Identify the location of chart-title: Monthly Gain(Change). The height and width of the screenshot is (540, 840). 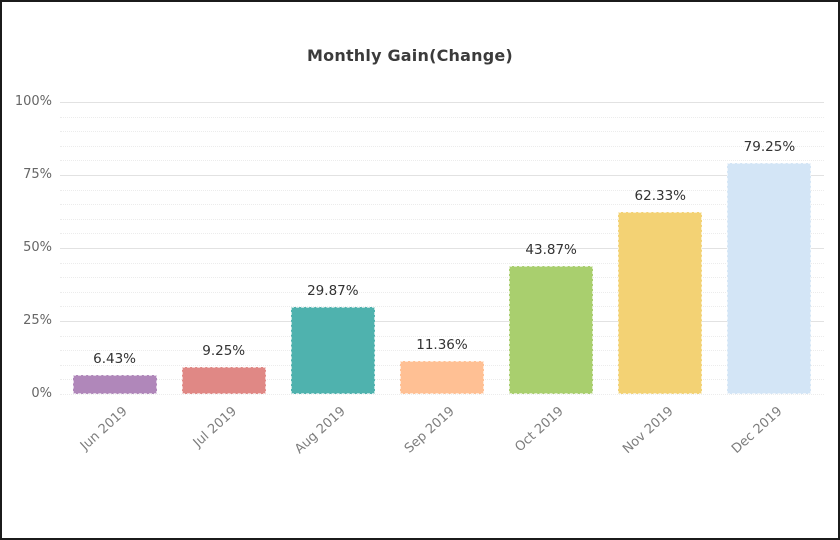
(410, 55).